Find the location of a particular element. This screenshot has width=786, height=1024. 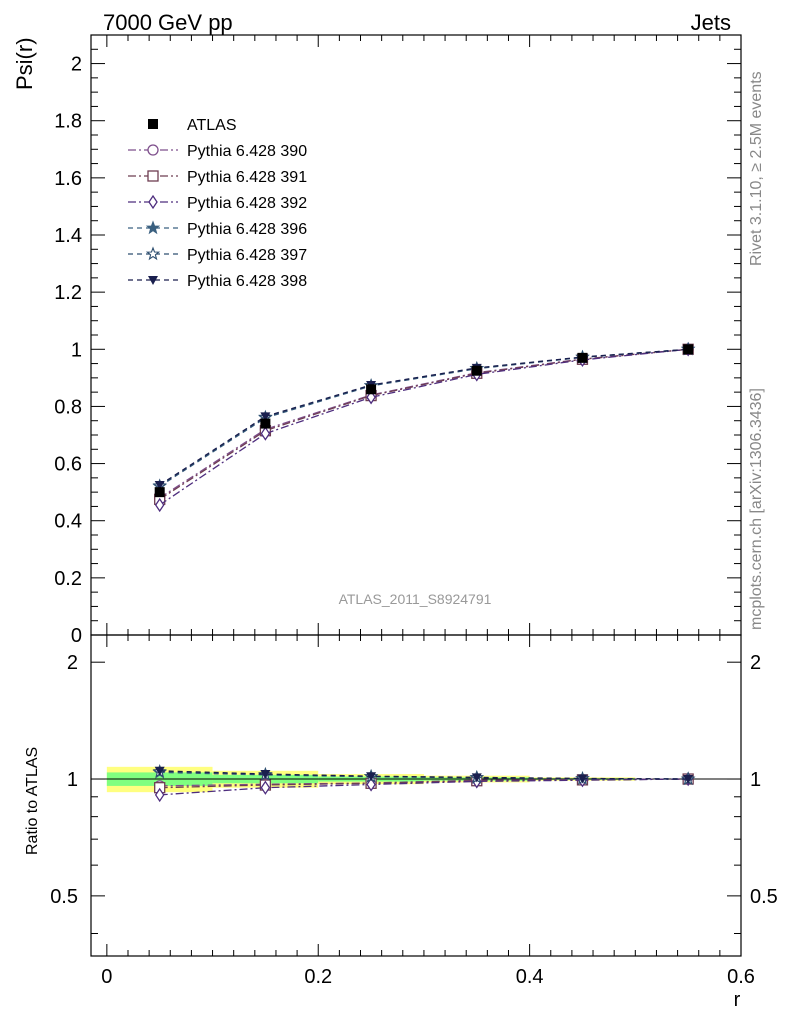

mcplots-label: mcplots.cern.ch [arXiv:1306.3436] is located at coordinates (756, 509).